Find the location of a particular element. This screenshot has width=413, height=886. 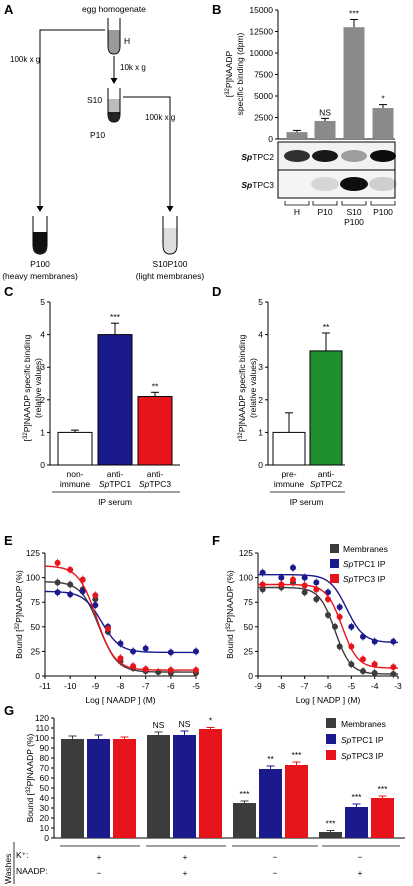

c-y-tick-label: 4 is located at coordinates (42, 335).